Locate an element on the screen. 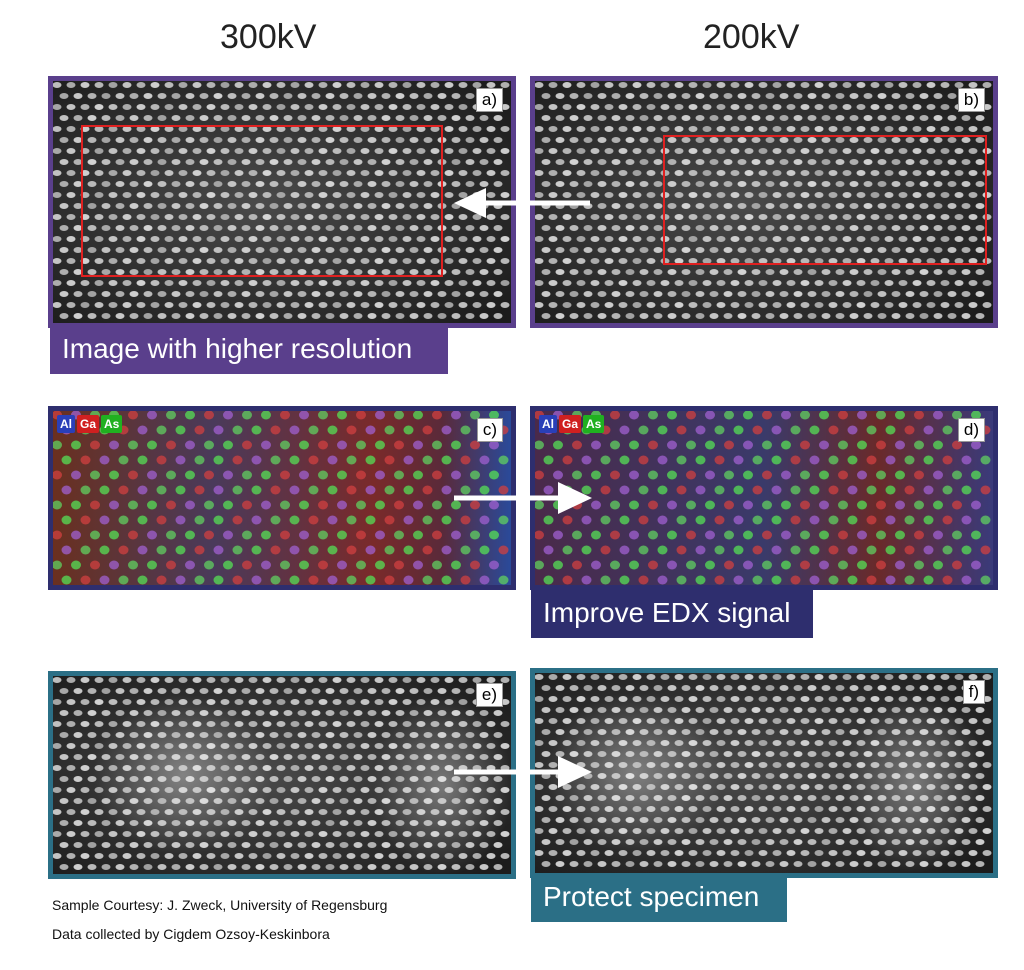 The height and width of the screenshot is (970, 1024). panel-d-label: d) is located at coordinates (971, 430).